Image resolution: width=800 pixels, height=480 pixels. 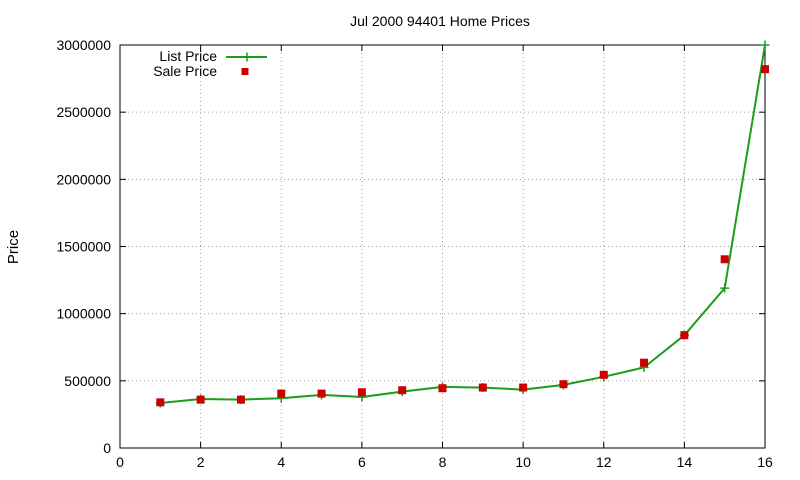 I want to click on y-tick-label: 1500000, so click(x=83, y=247).